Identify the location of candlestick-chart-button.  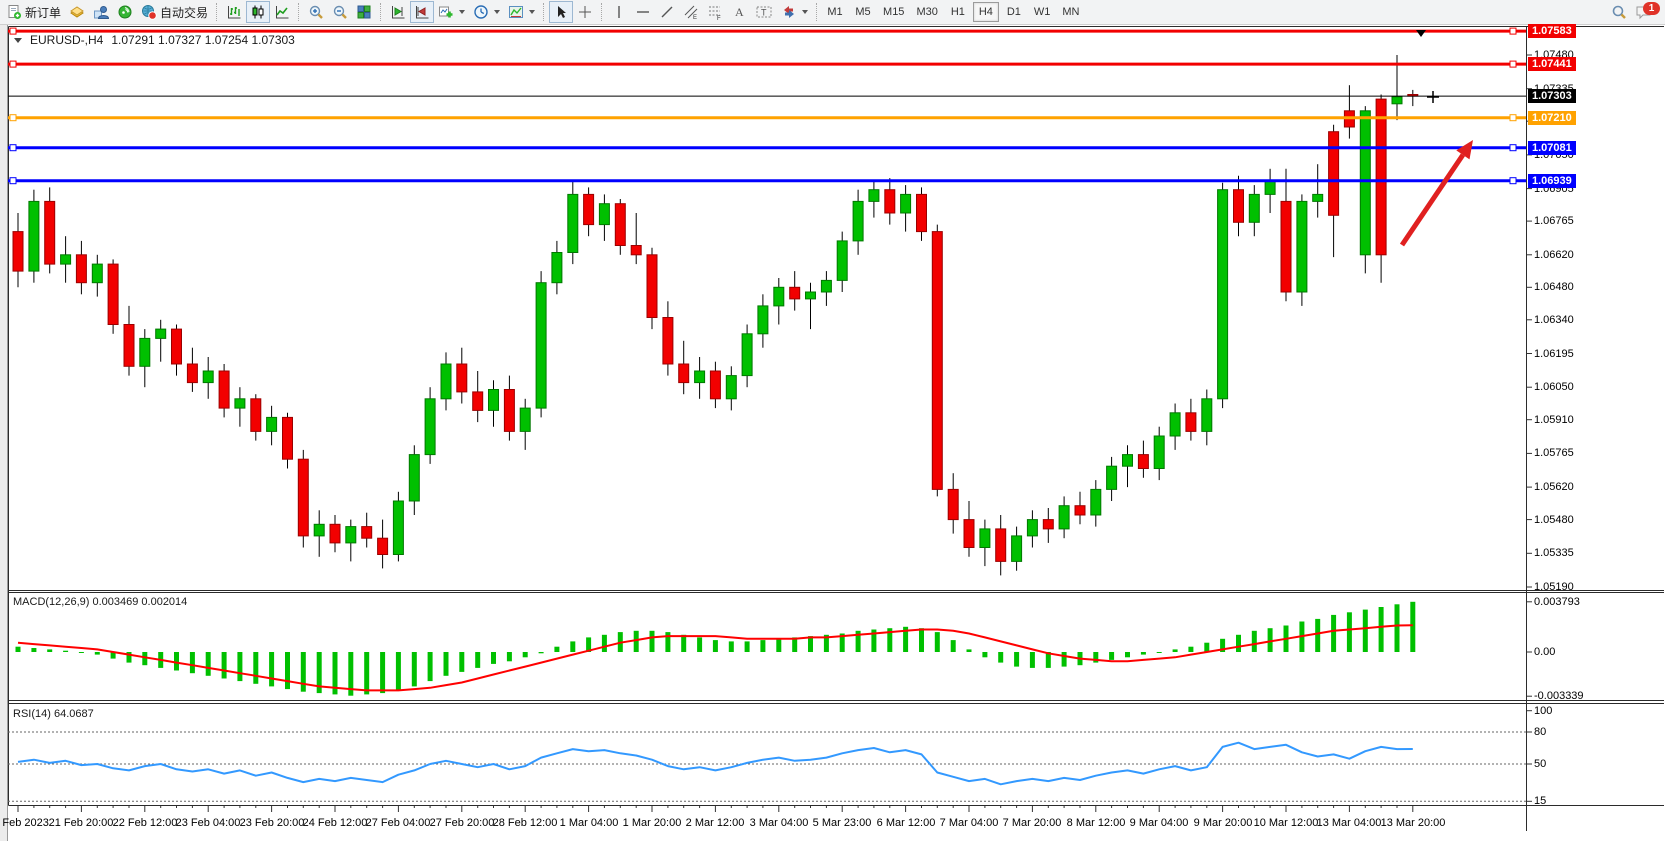
(258, 12).